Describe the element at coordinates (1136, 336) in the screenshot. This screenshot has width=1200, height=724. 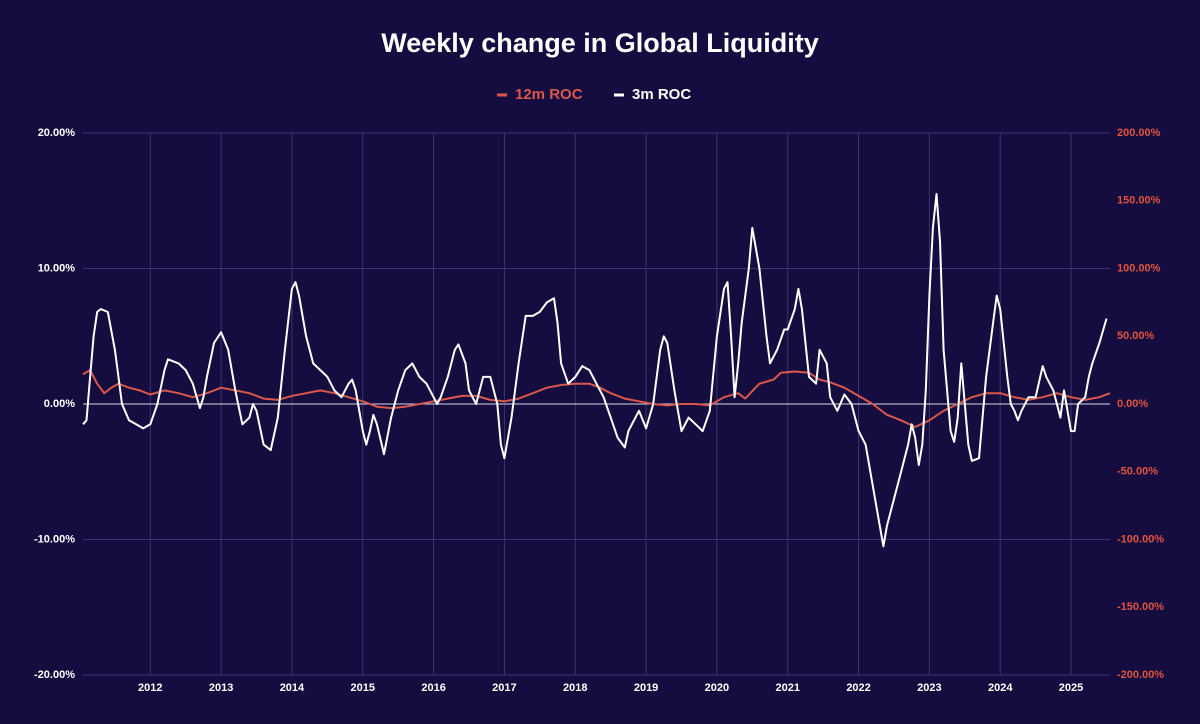
I see `y2-tick-label: 50.00%` at that location.